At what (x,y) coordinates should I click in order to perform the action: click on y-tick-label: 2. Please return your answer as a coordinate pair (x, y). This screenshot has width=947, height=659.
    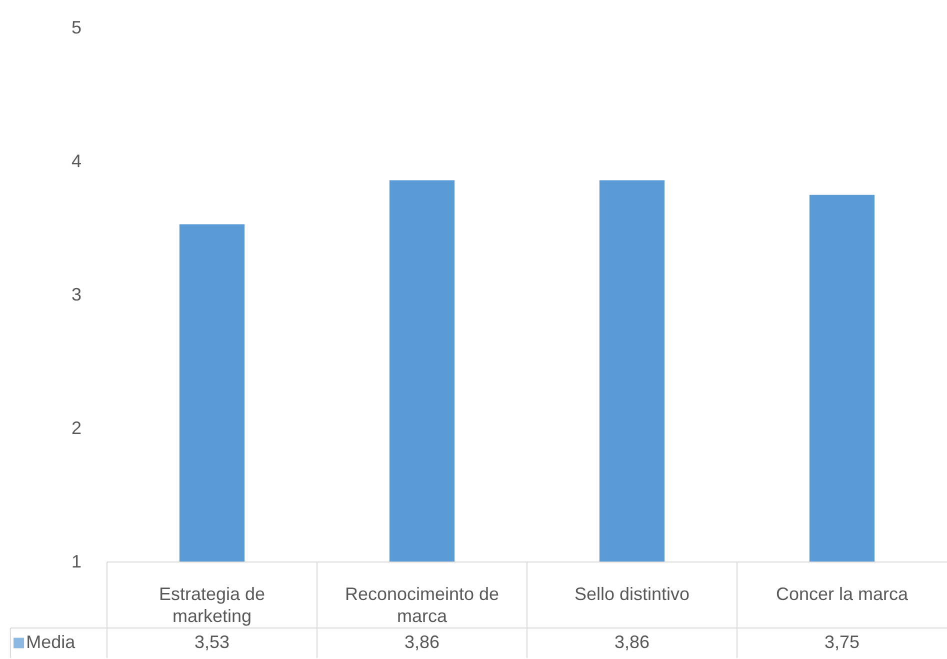
    Looking at the image, I should click on (76, 428).